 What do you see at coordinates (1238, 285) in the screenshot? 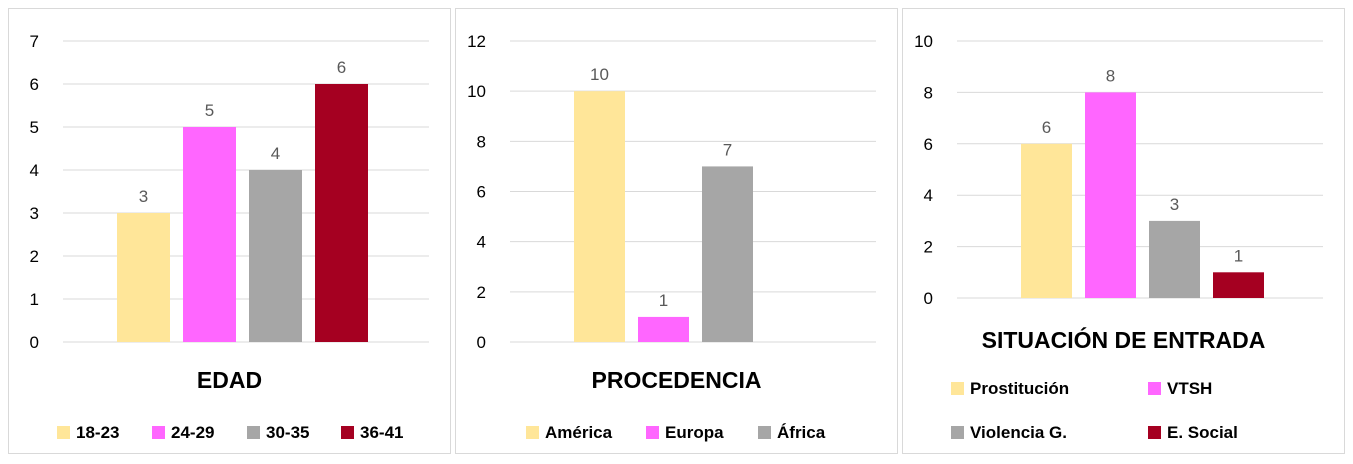
I see `bar-e-social` at bounding box center [1238, 285].